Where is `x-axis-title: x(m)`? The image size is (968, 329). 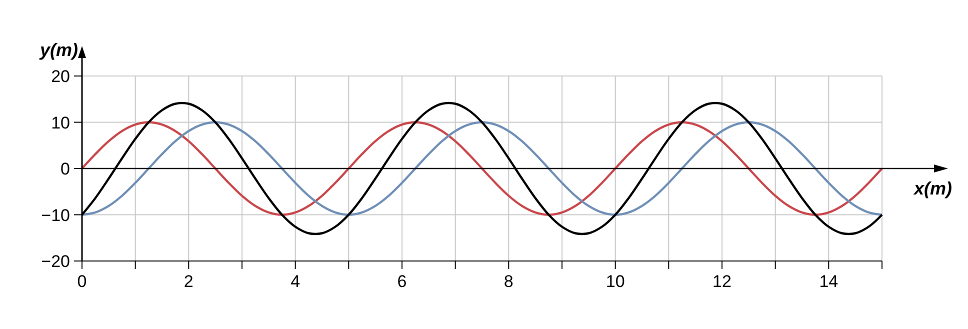 x-axis-title: x(m) is located at coordinates (932, 188).